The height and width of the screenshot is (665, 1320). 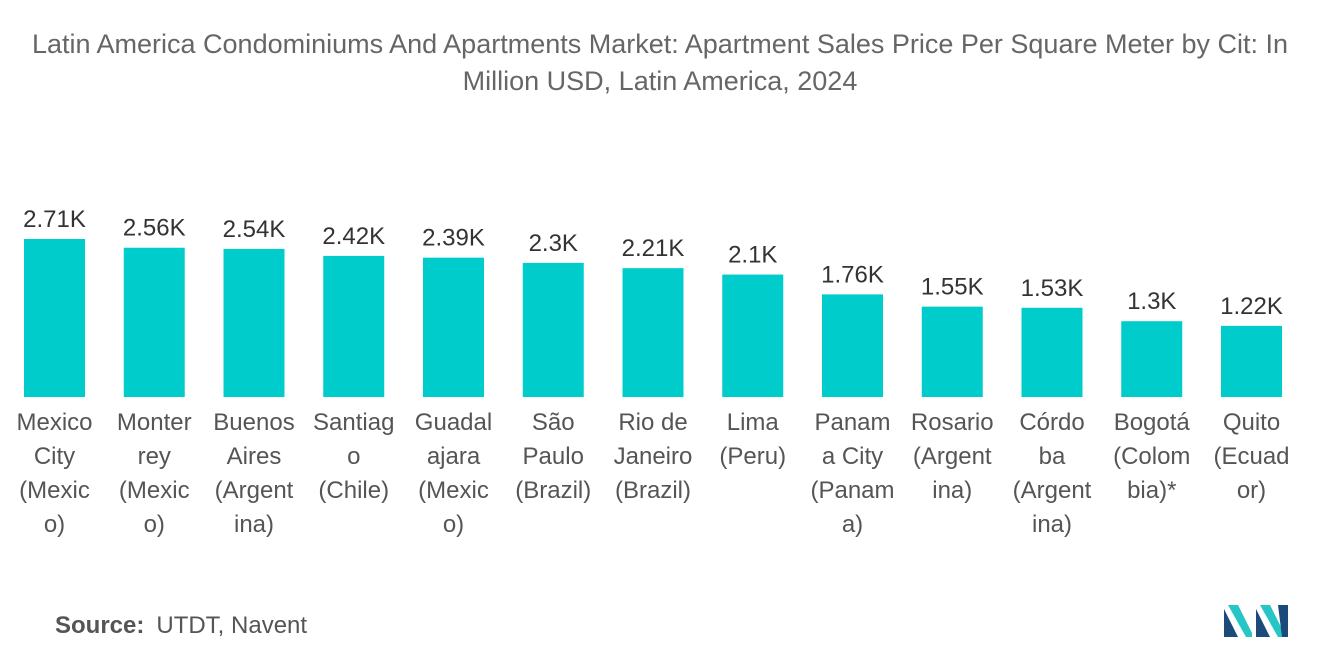 I want to click on category-label-line: Mexico, so click(x=54, y=422).